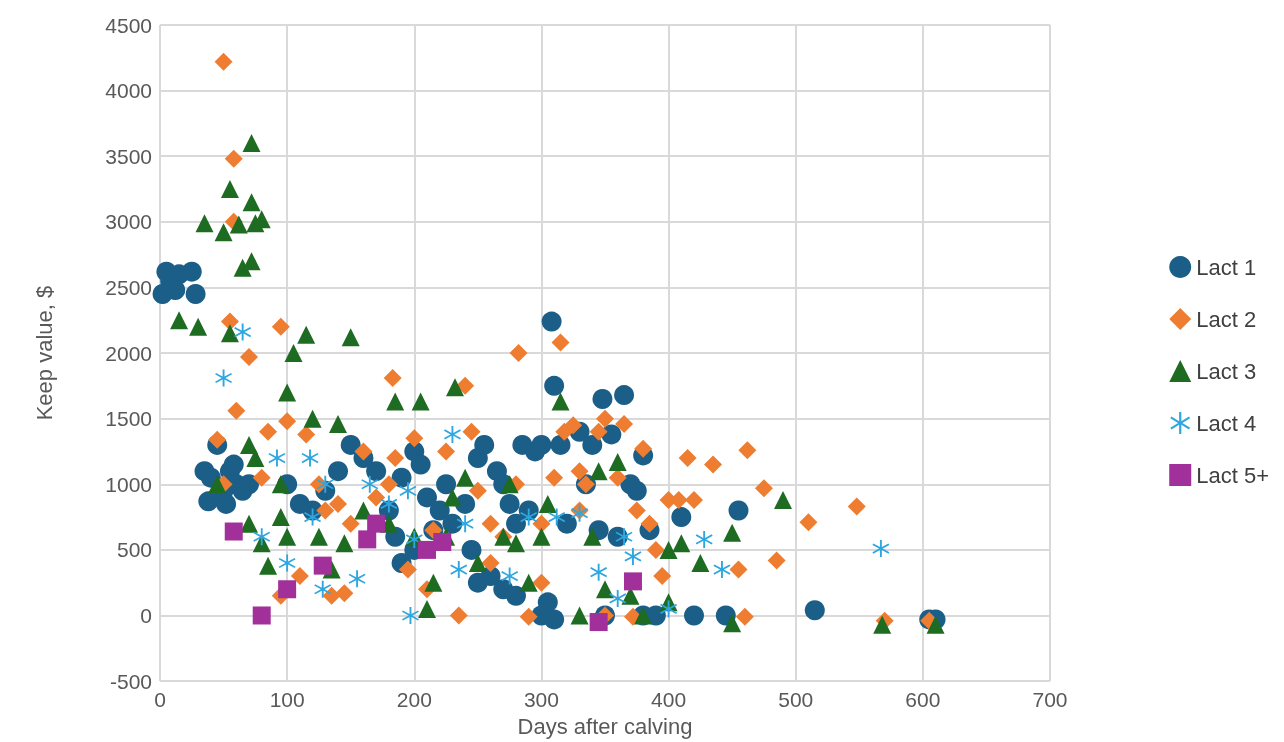 The width and height of the screenshot is (1284, 742). What do you see at coordinates (669, 700) in the screenshot?
I see `x-tick-label: 400` at bounding box center [669, 700].